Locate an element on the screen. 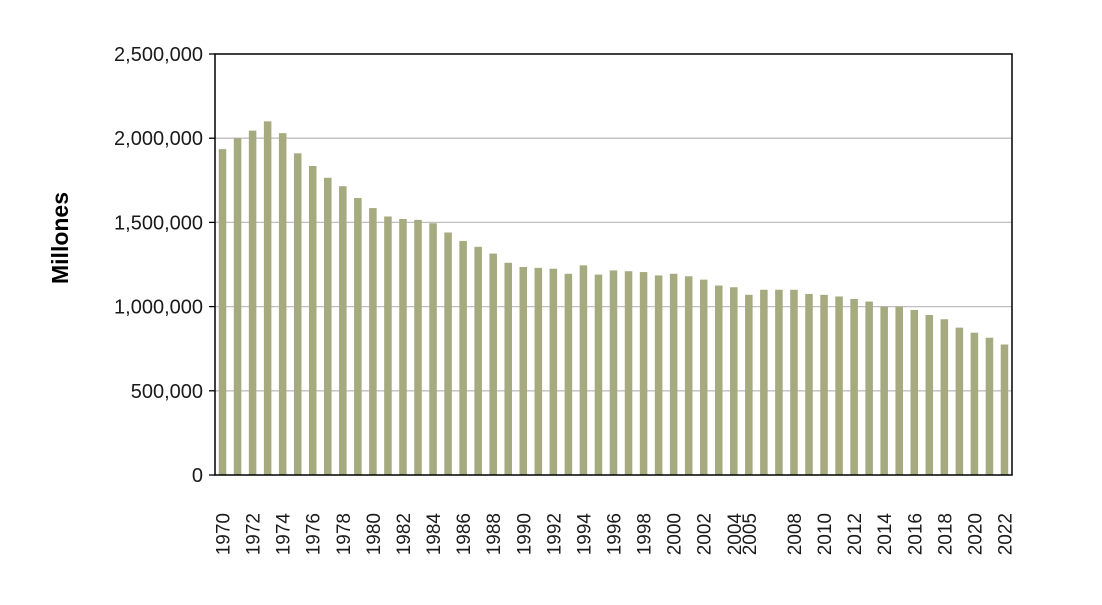 Image resolution: width=1102 pixels, height=605 pixels. x-tick-label: 1986 is located at coordinates (464, 534).